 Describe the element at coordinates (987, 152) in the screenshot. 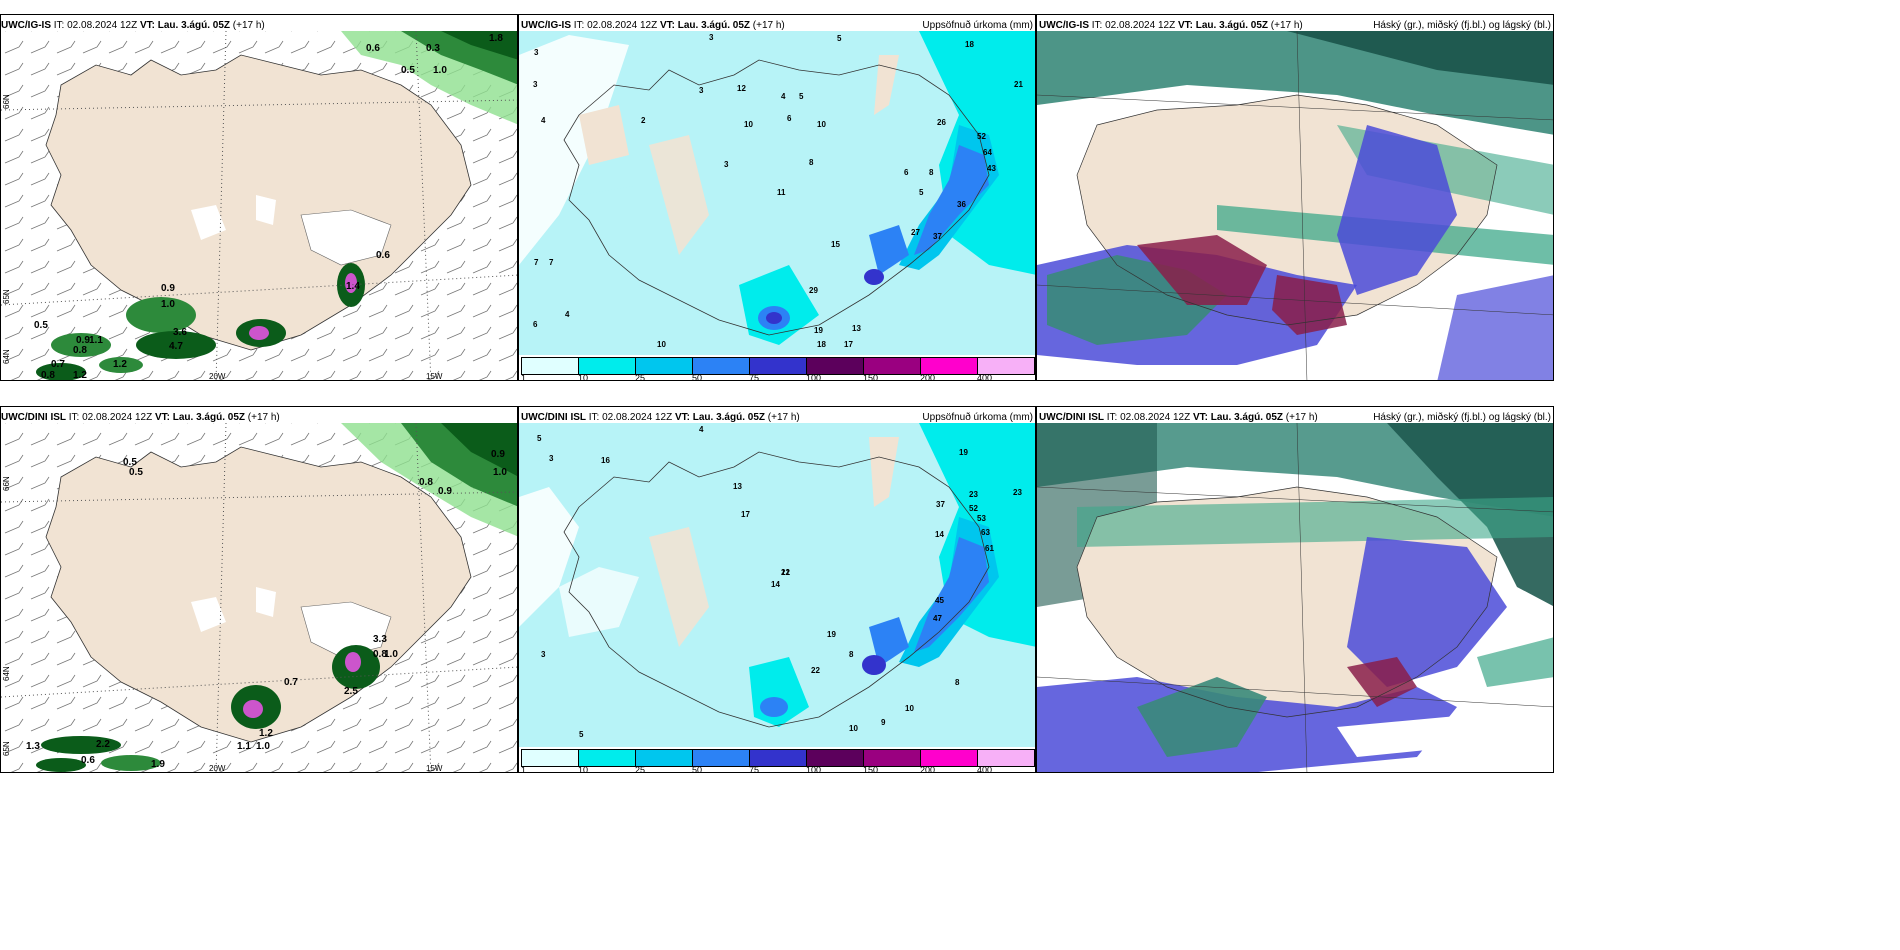

I see `precip-value: 64` at that location.